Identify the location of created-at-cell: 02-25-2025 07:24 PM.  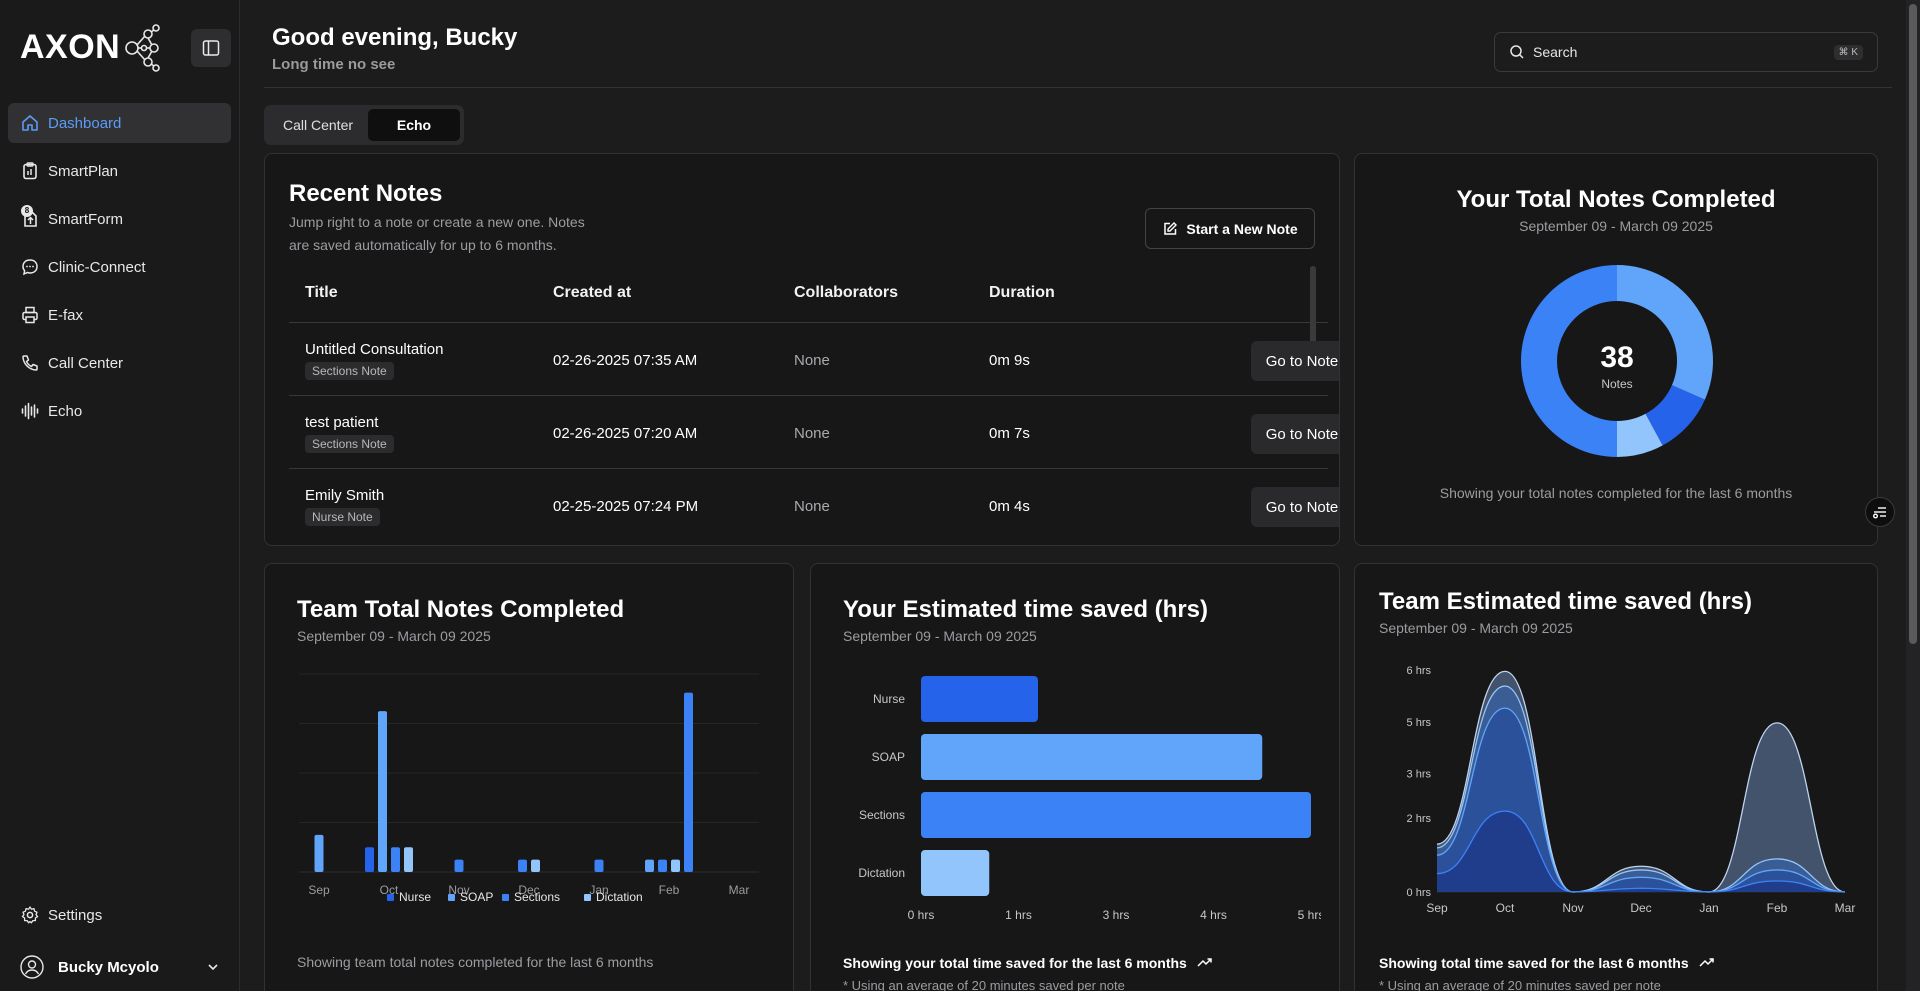
(626, 506).